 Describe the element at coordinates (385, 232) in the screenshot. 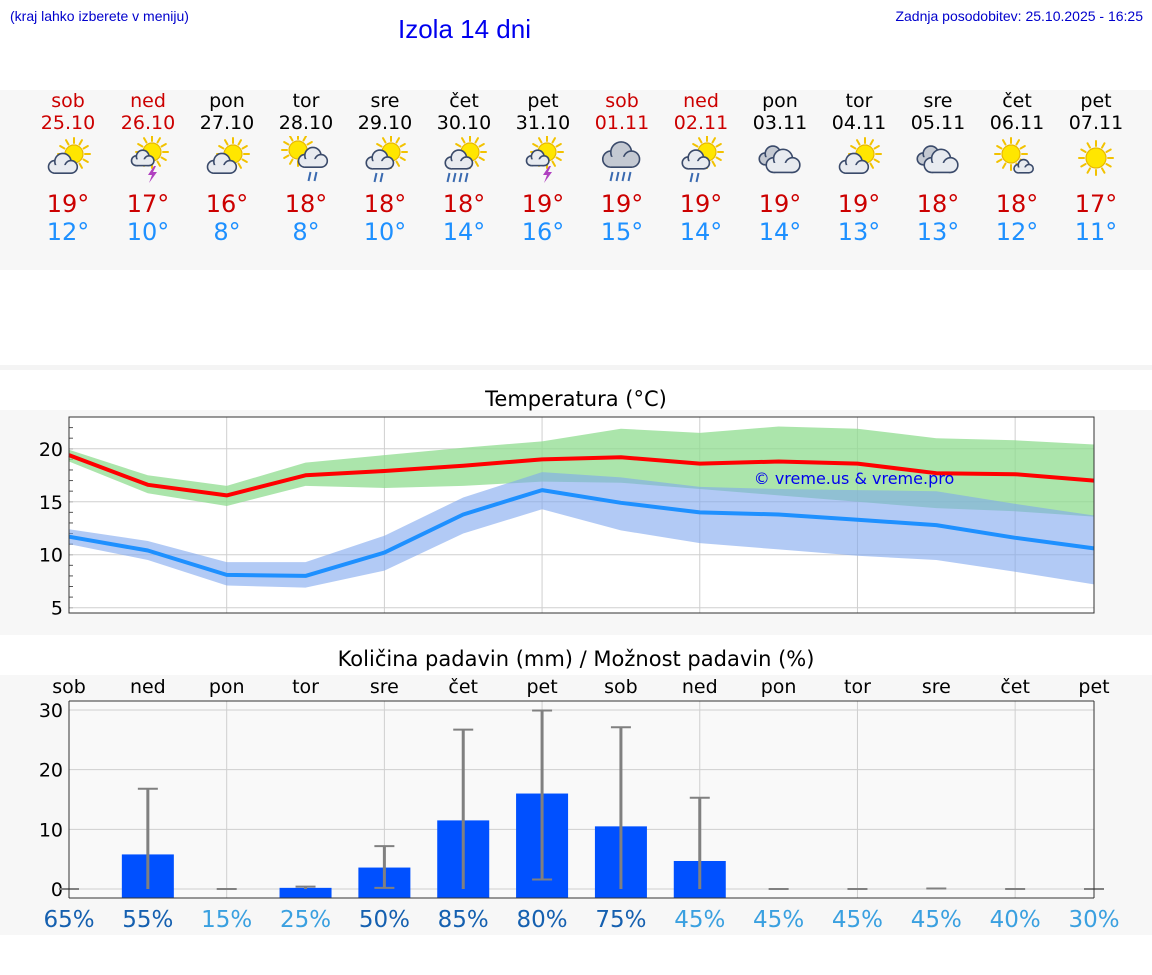

I see `min-temperature: 10°` at that location.